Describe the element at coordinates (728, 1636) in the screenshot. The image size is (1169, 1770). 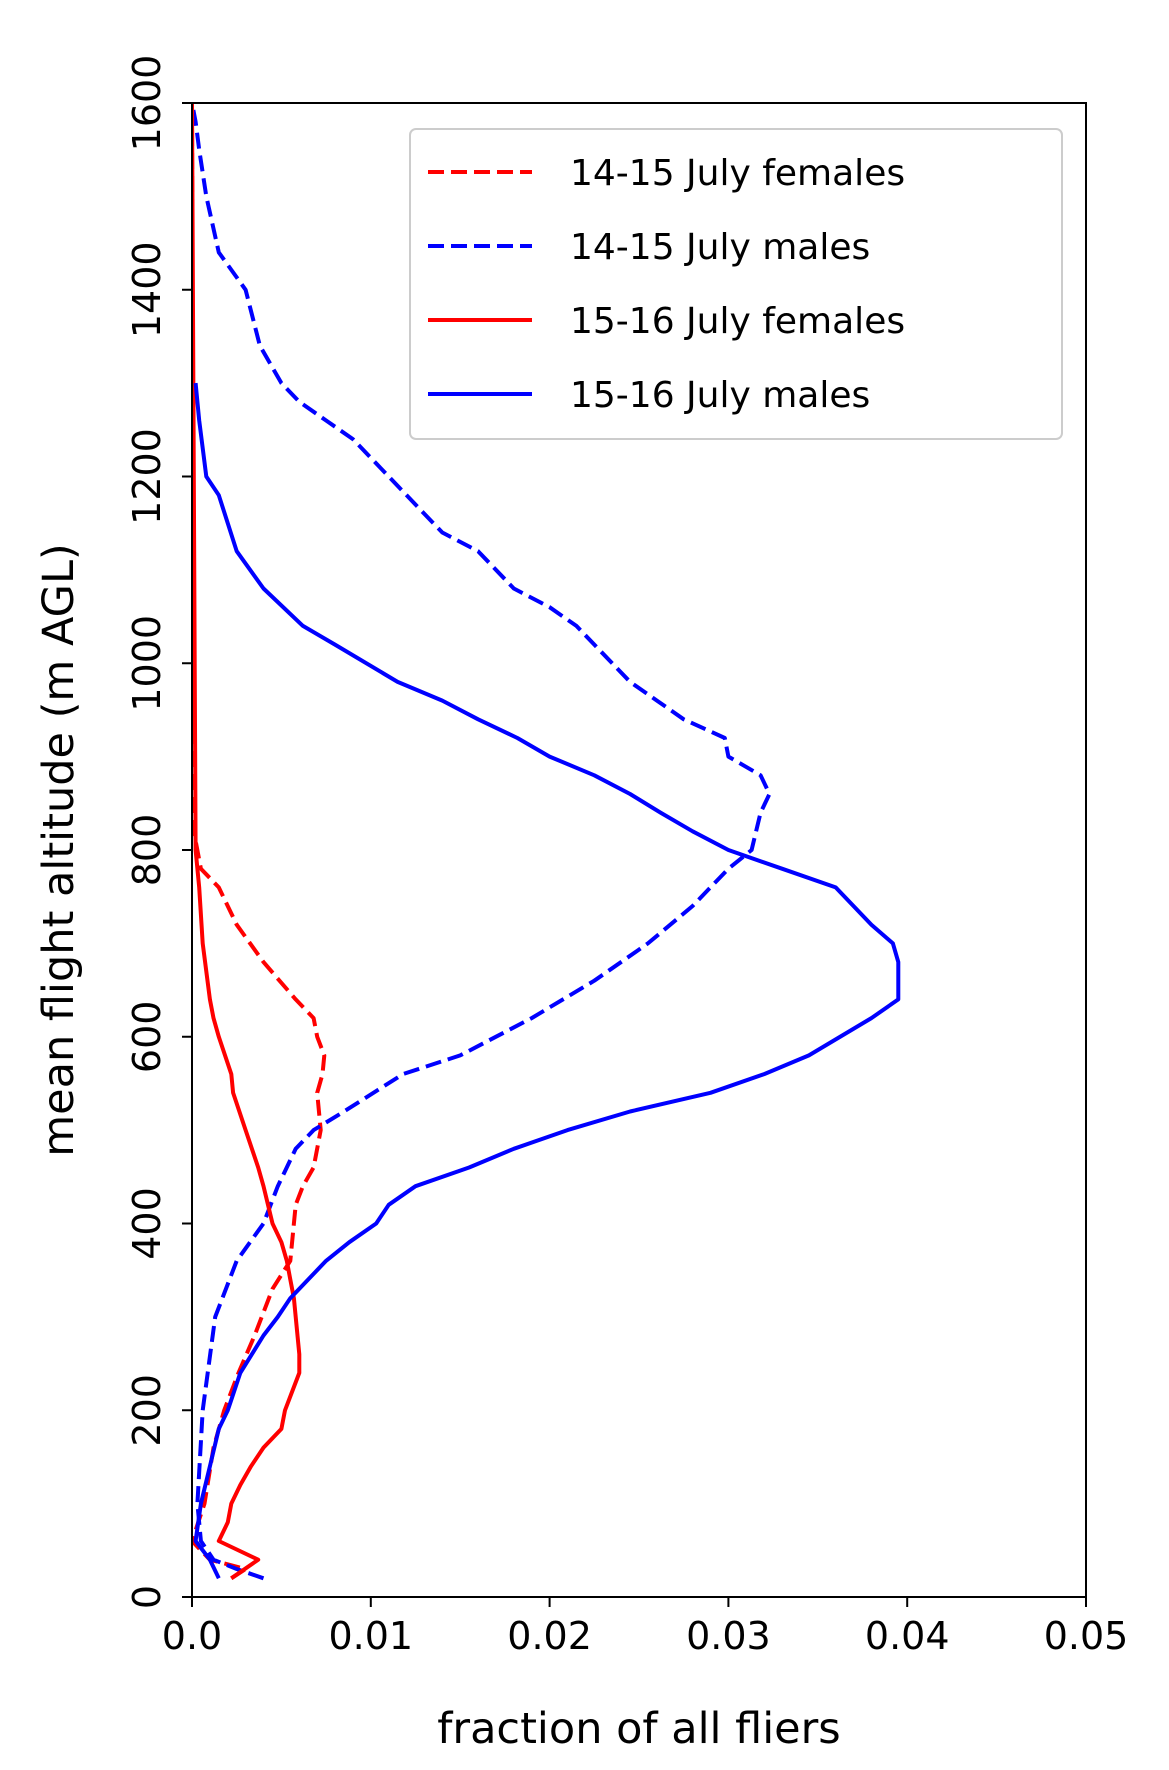
I see `x-tick-label: 0.03` at that location.